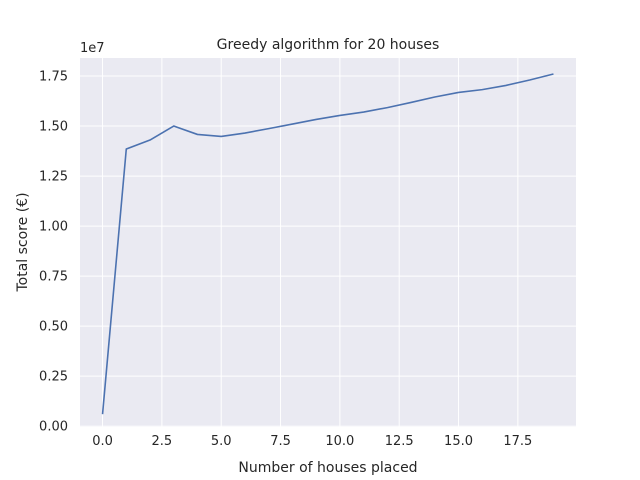 This screenshot has height=480, width=640. I want to click on y-axis-label: Total score (€), so click(23, 242).